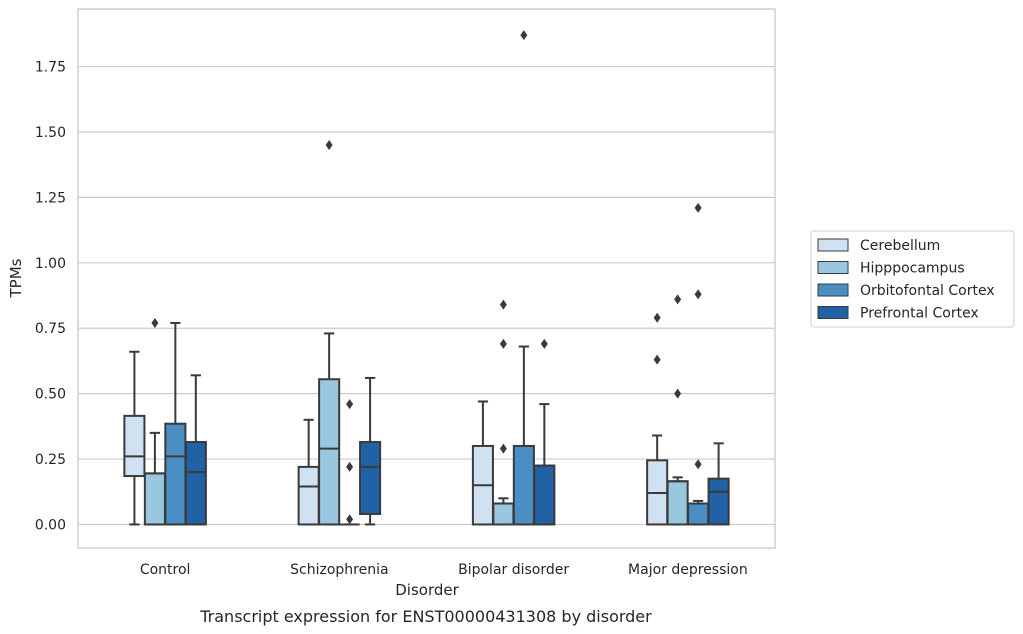  Describe the element at coordinates (50, 329) in the screenshot. I see `y-tick-label: 0.75` at that location.